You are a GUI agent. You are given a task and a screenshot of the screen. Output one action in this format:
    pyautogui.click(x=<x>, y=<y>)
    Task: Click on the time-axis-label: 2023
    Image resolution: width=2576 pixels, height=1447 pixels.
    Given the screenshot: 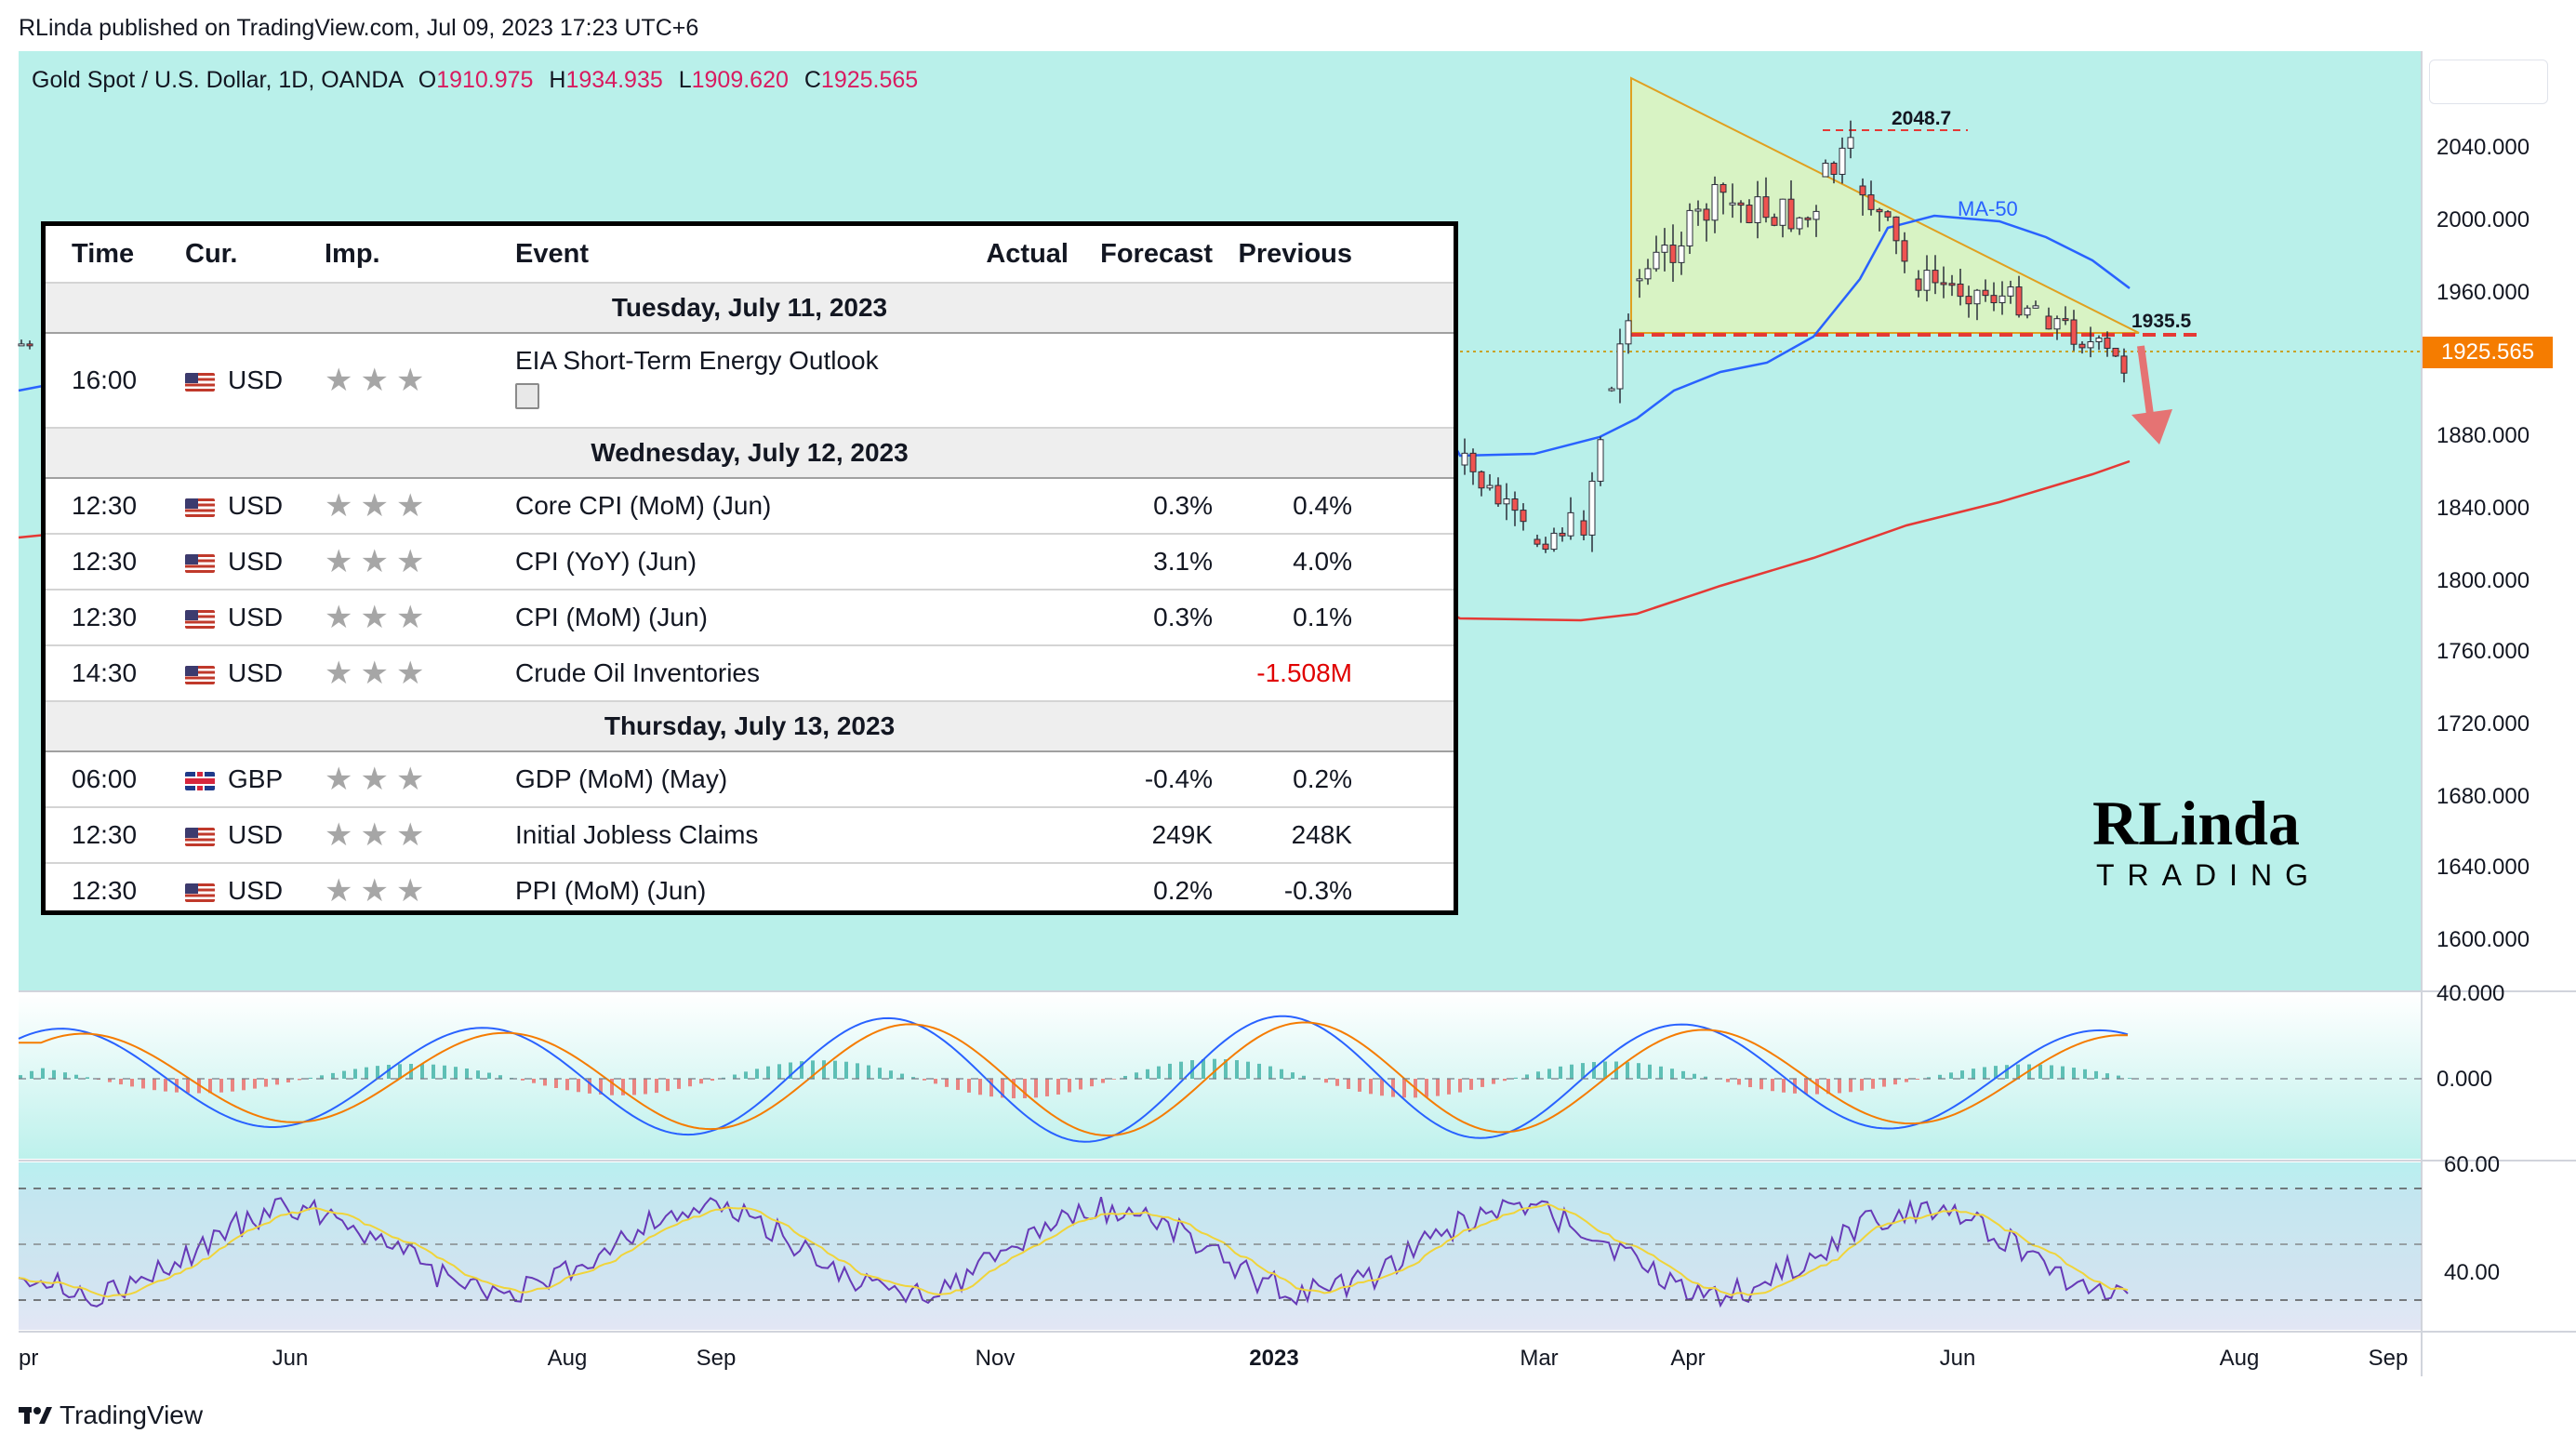 What is the action you would take?
    pyautogui.click(x=1273, y=1358)
    